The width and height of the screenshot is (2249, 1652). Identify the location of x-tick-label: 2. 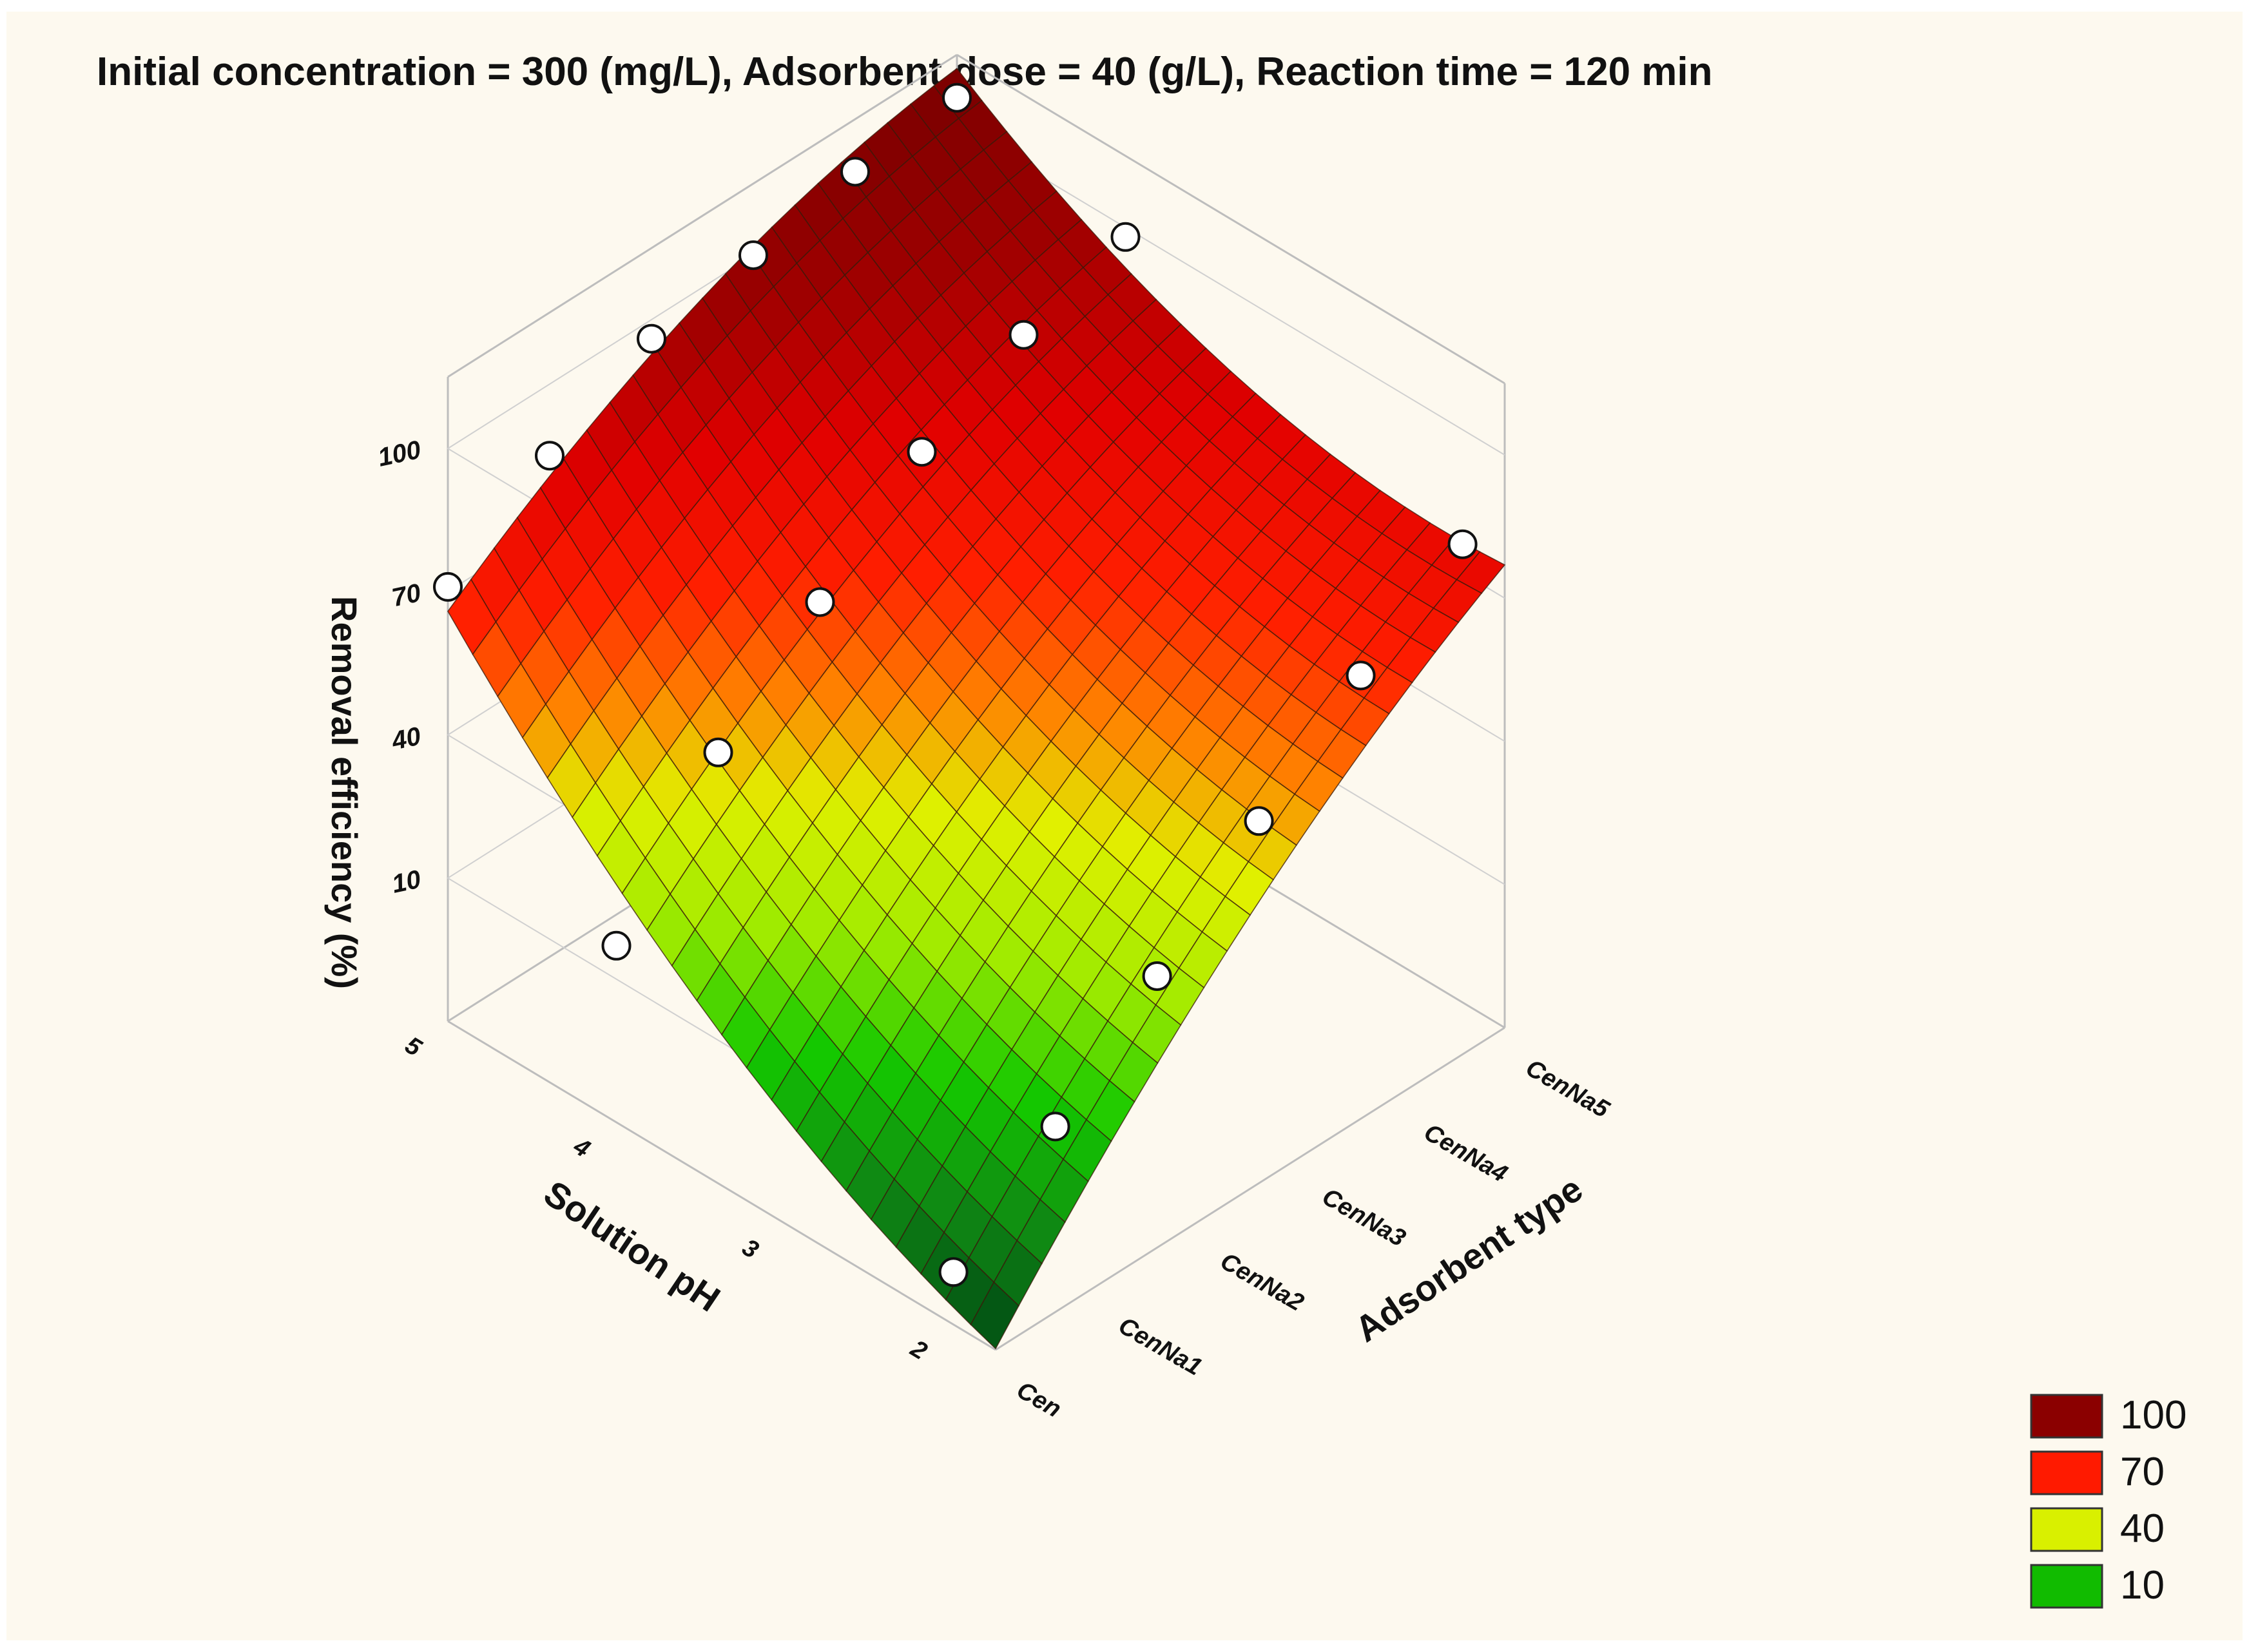
(918, 1350).